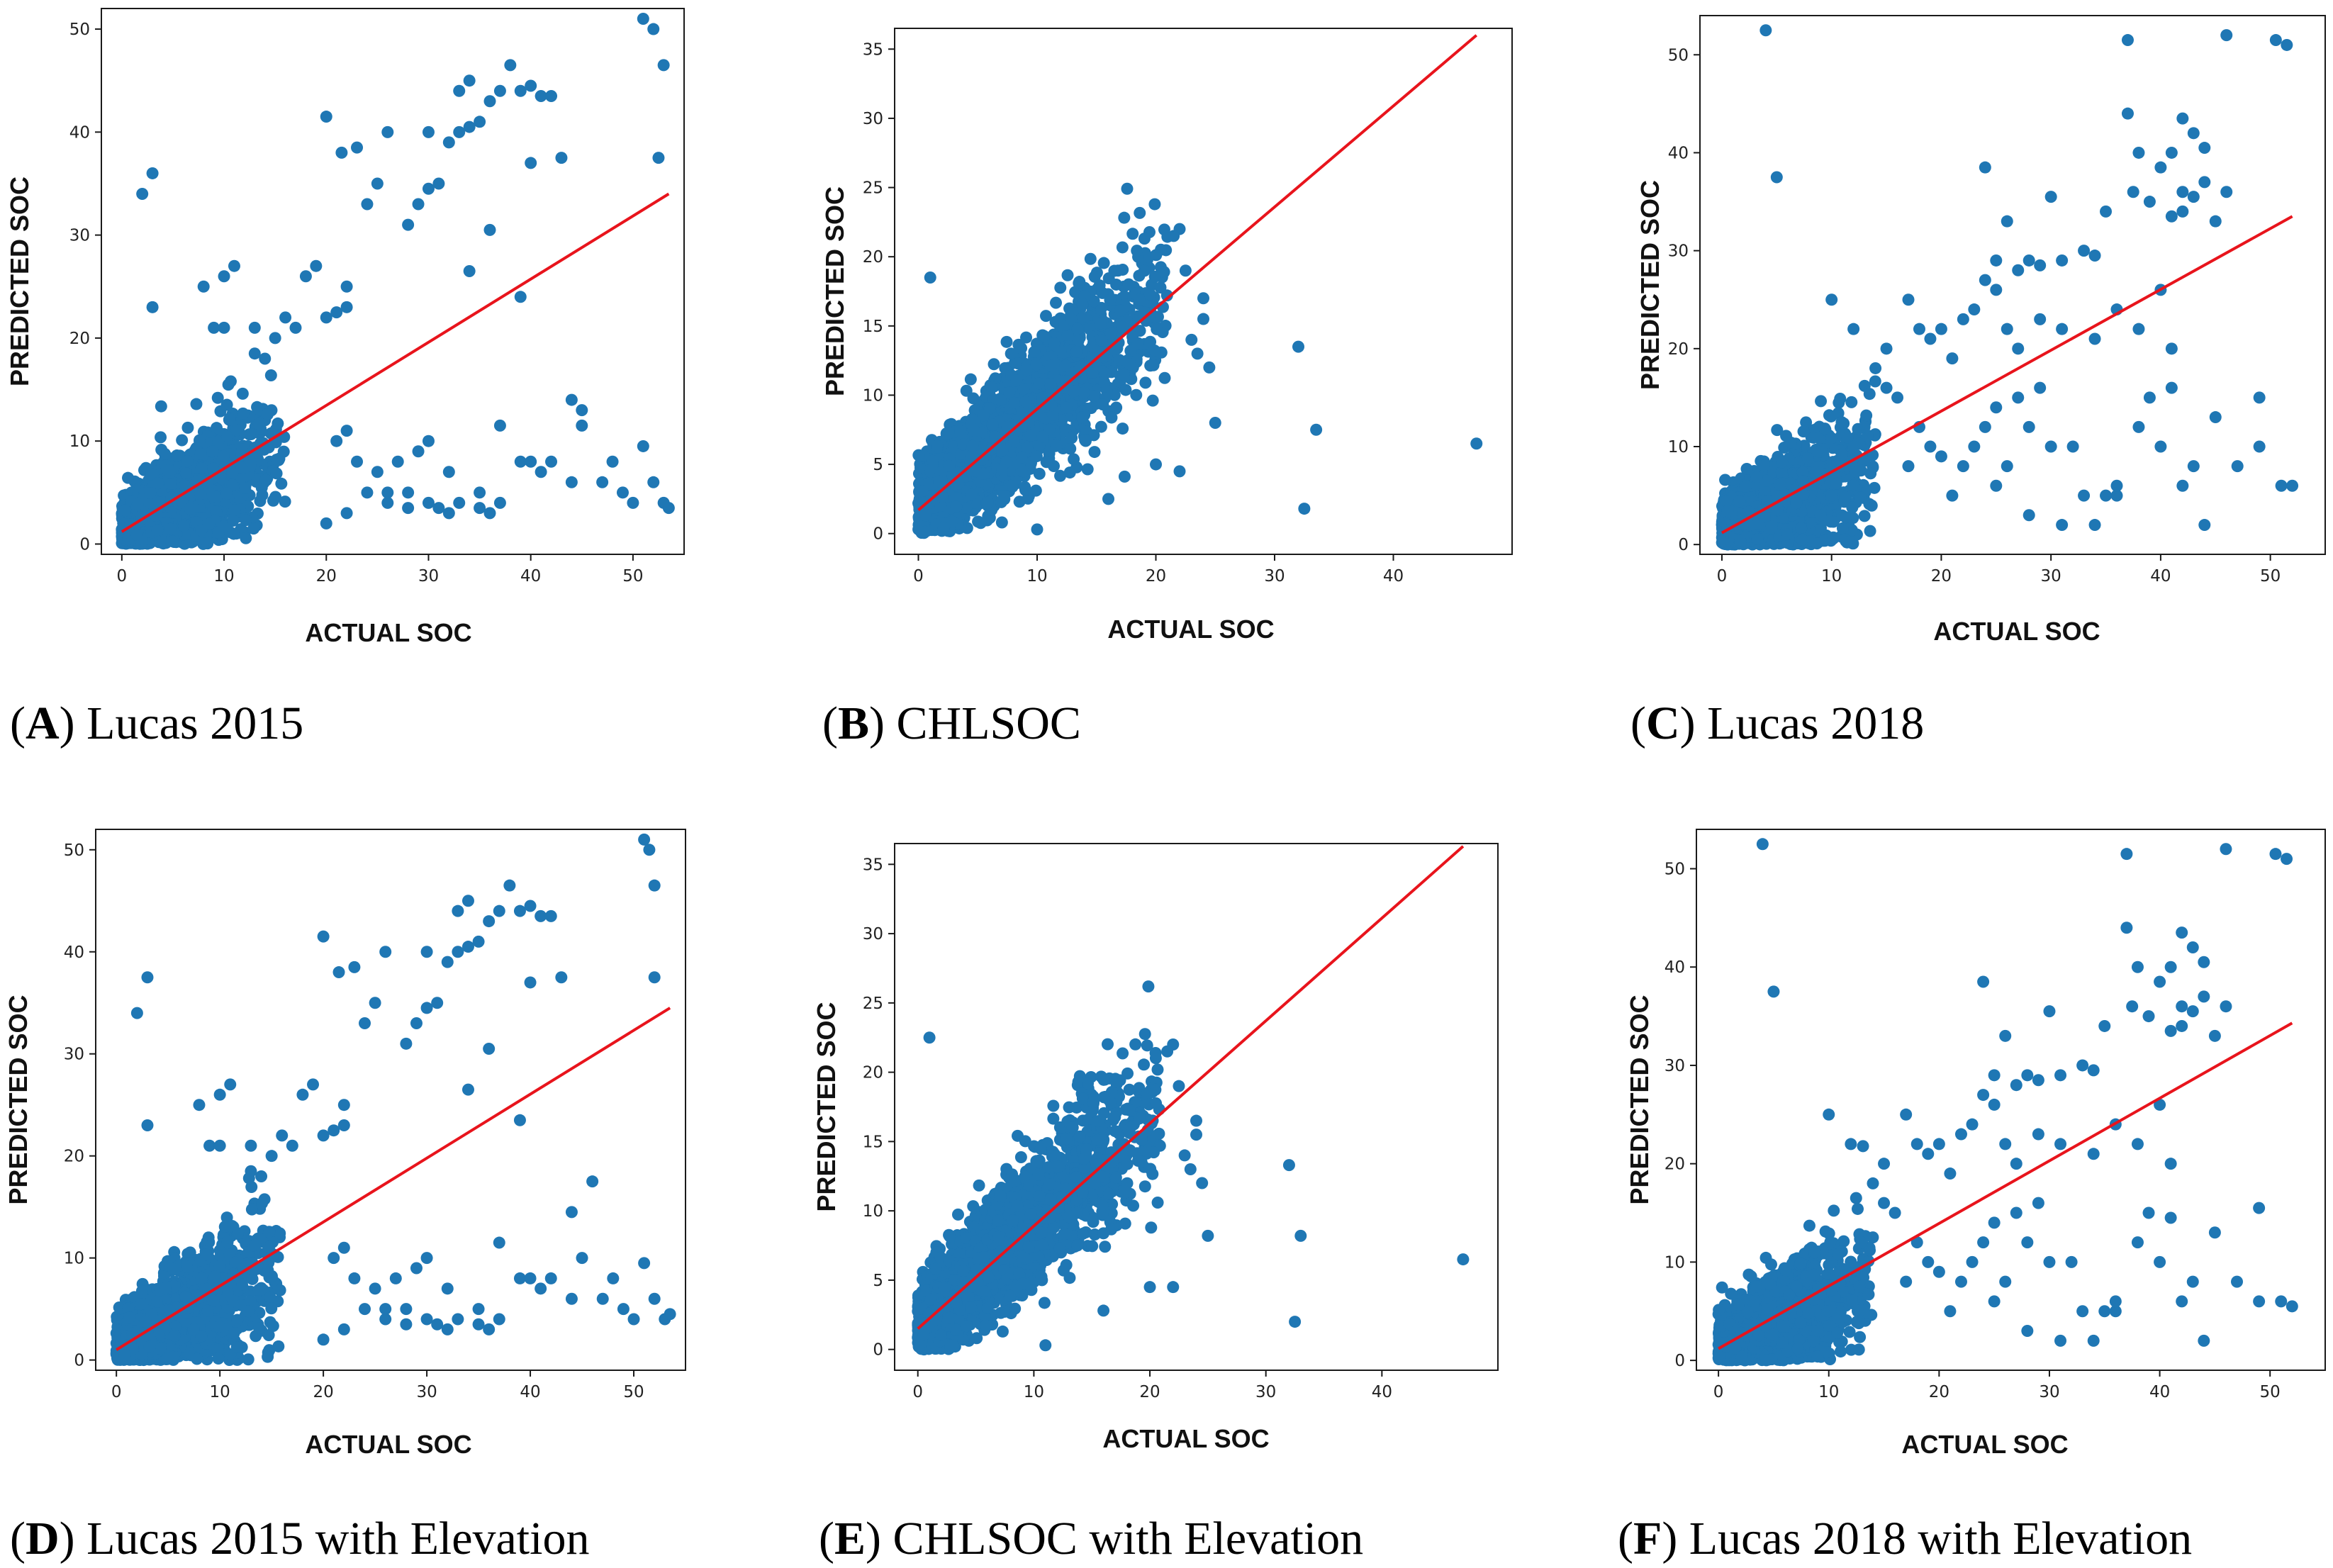 This screenshot has height=1568, width=2333. Describe the element at coordinates (156, 723) in the screenshot. I see `panel-caption-A: (A) Lucas 2015` at that location.